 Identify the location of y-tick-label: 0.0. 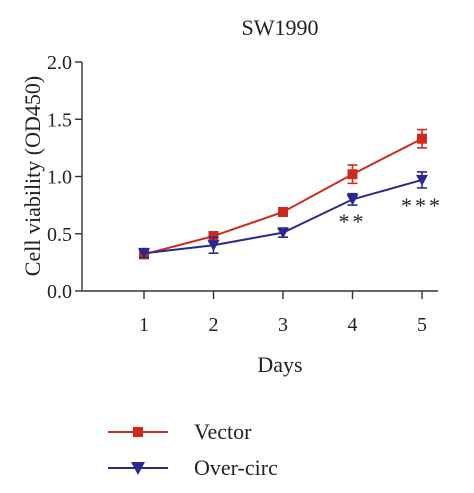
(59, 292).